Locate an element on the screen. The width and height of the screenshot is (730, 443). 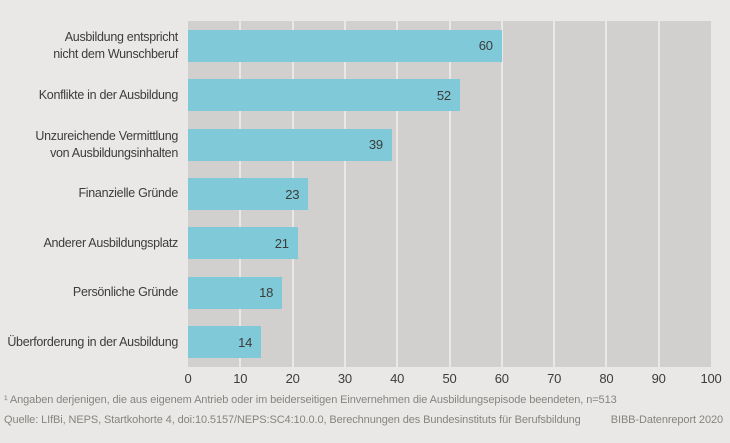
category-label-line: Finanzielle Gründe is located at coordinates (128, 193).